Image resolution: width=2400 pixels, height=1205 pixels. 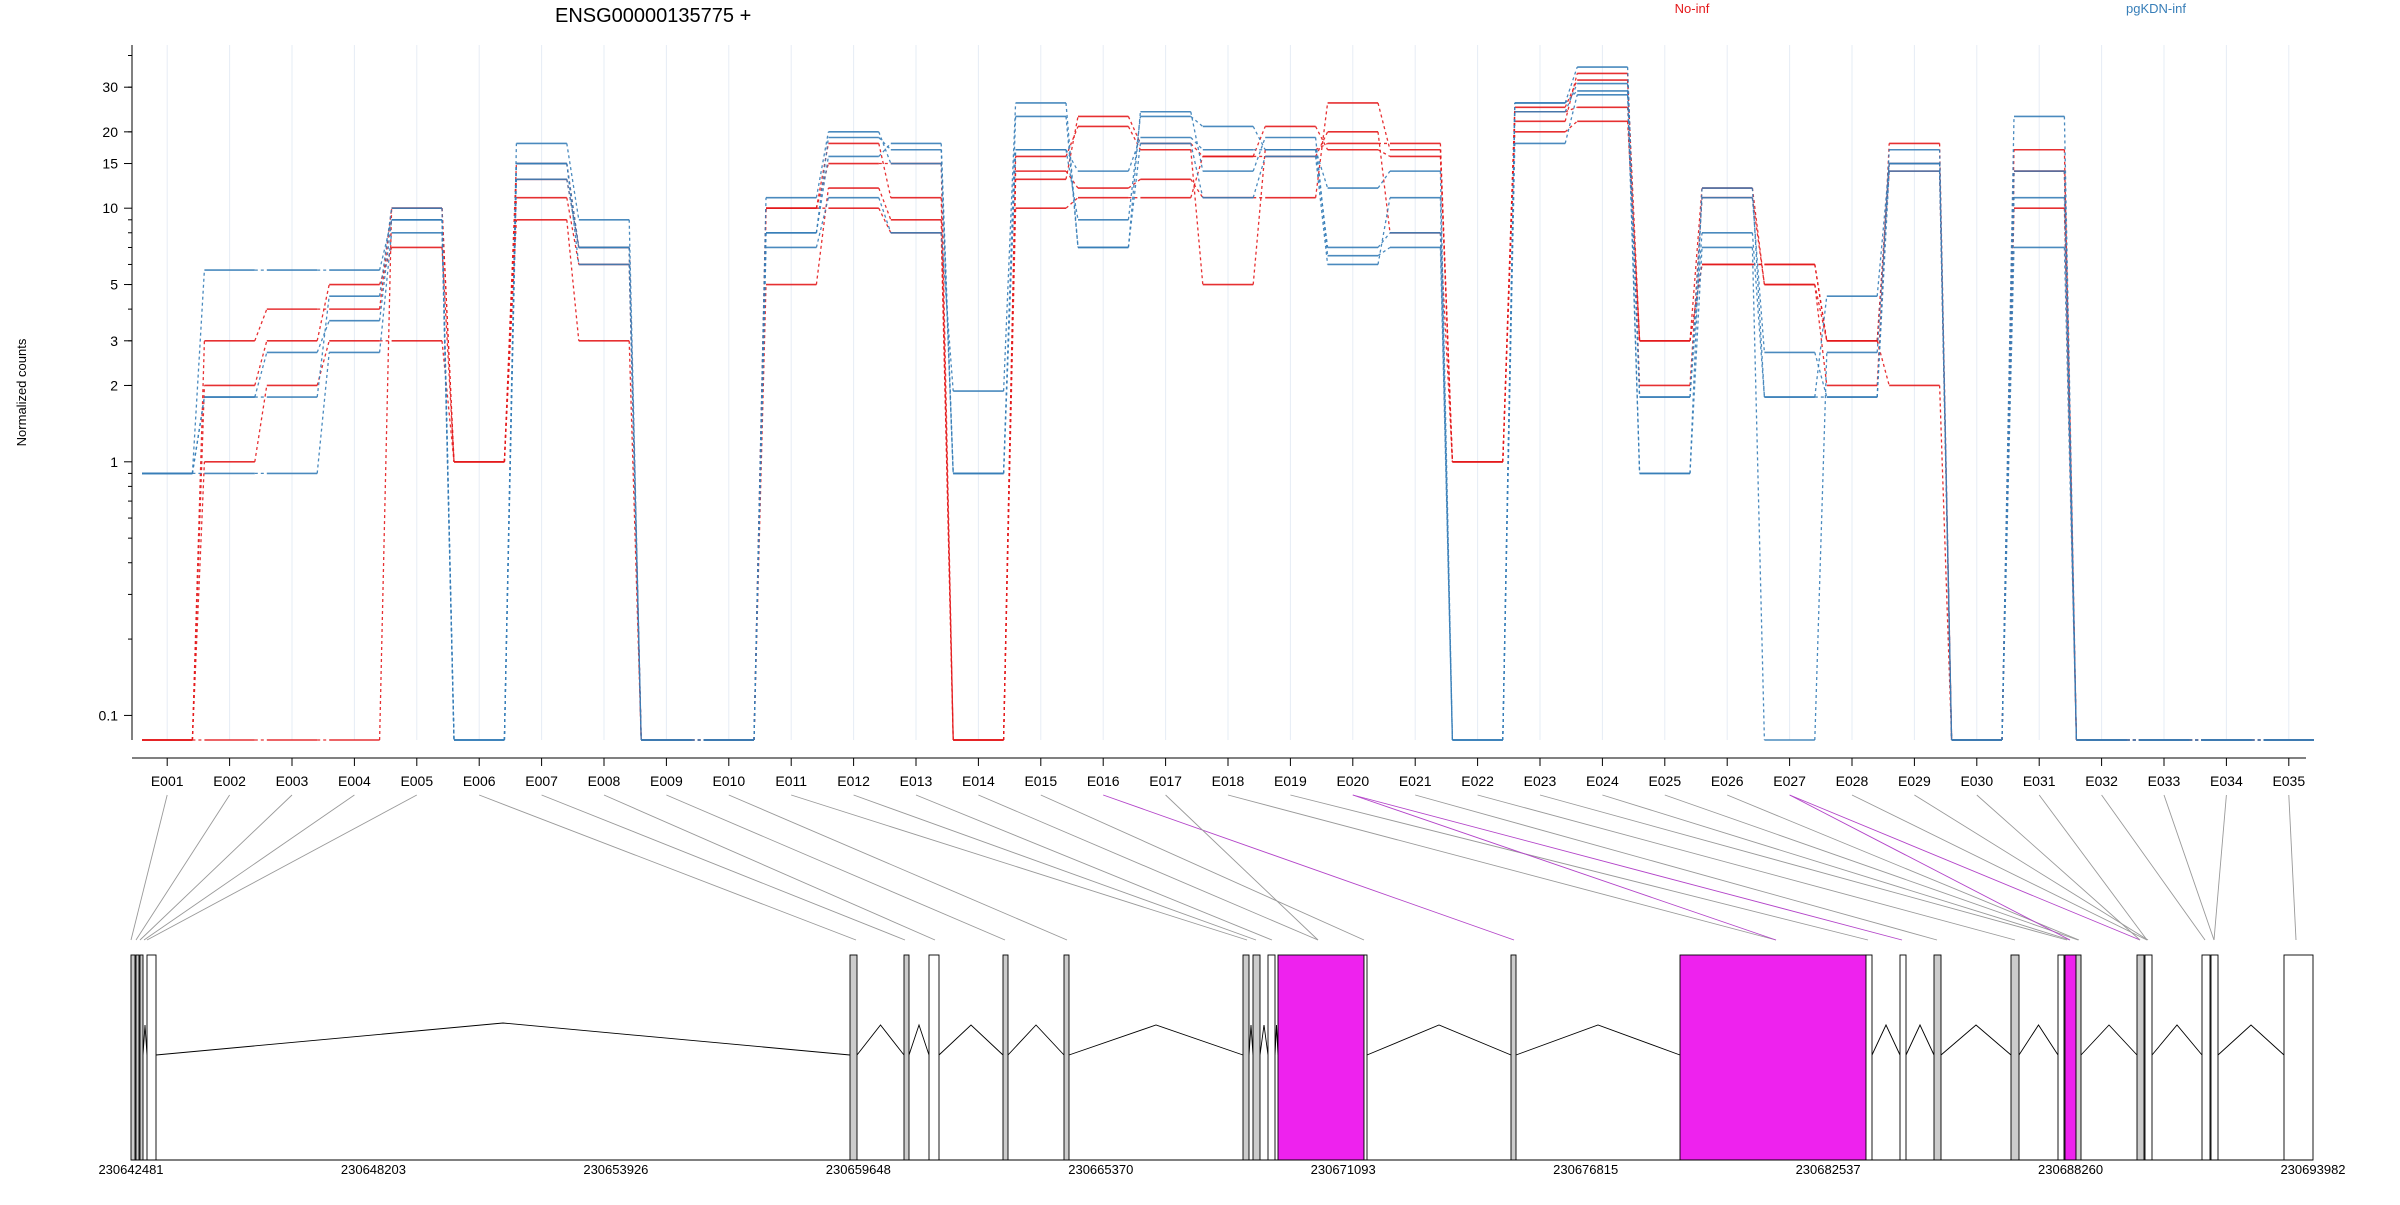 What do you see at coordinates (2189, 867) in the screenshot?
I see `bin-connector-E033` at bounding box center [2189, 867].